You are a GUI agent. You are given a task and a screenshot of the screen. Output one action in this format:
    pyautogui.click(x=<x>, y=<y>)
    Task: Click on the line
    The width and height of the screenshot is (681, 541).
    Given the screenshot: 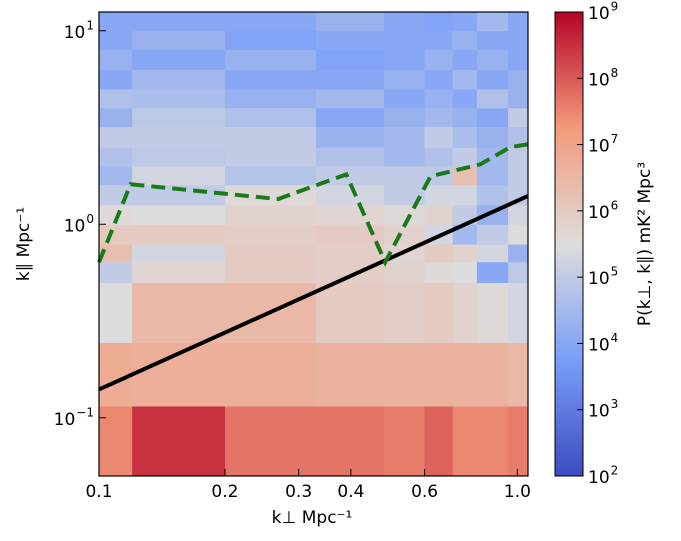 What is the action you would take?
    pyautogui.click(x=313, y=204)
    